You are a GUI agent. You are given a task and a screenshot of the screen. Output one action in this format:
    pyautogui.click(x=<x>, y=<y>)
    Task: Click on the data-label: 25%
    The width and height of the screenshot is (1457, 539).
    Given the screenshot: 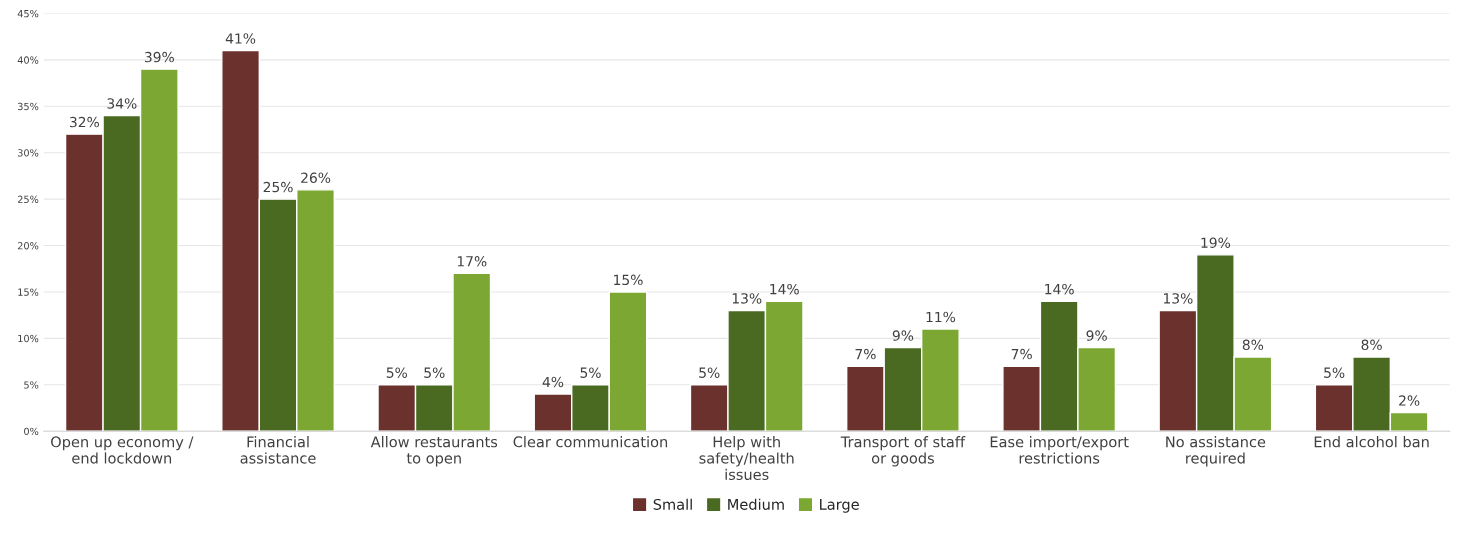 What is the action you would take?
    pyautogui.click(x=278, y=187)
    